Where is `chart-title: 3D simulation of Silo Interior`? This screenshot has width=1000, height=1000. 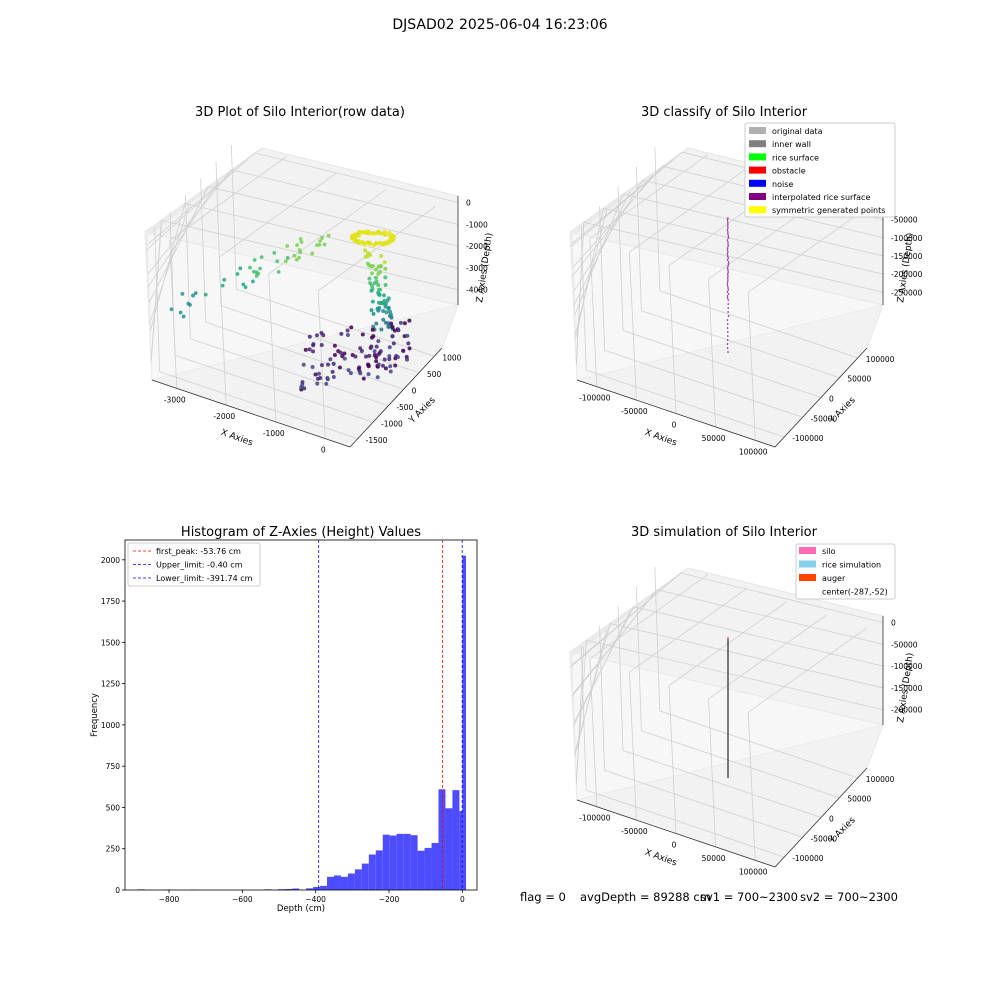 chart-title: 3D simulation of Silo Interior is located at coordinates (724, 532).